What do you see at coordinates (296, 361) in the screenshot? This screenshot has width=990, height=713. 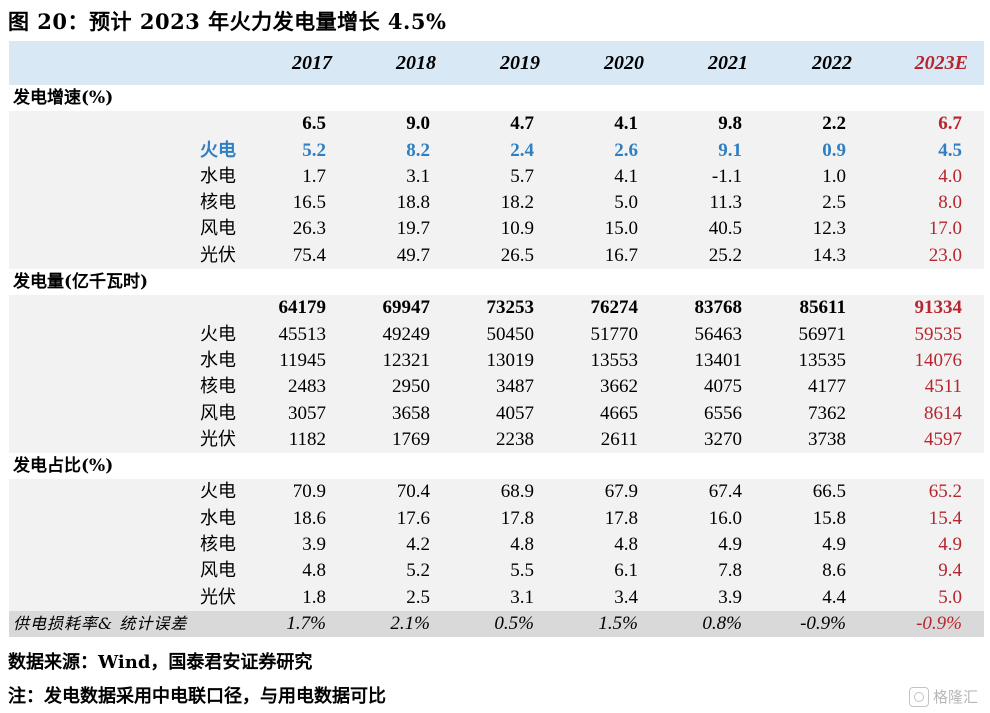 I see `value-cell: 11945` at bounding box center [296, 361].